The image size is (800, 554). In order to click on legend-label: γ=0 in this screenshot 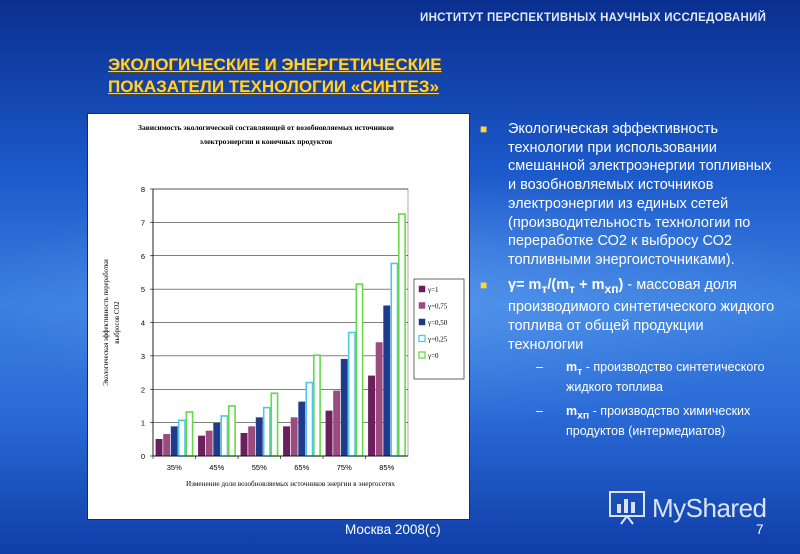, I will do `click(433, 356)`.